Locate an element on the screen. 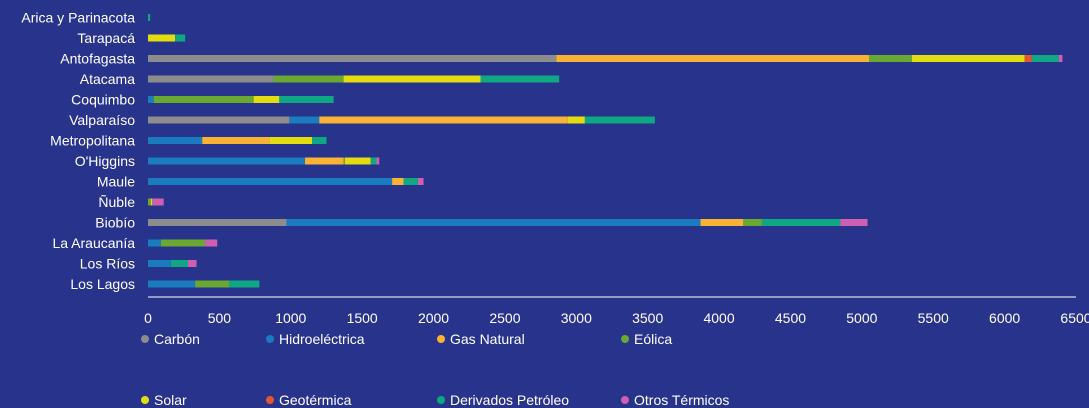 This screenshot has height=408, width=1089. bar-segment-o-higgins-otros-termicos is located at coordinates (378, 161).